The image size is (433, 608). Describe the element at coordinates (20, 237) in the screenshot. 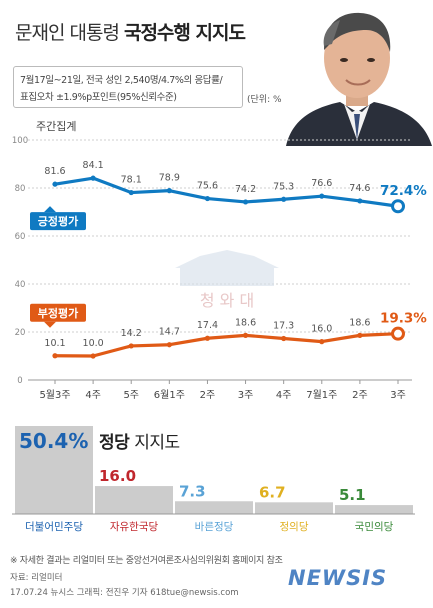

I see `y-tick-label: 60` at that location.